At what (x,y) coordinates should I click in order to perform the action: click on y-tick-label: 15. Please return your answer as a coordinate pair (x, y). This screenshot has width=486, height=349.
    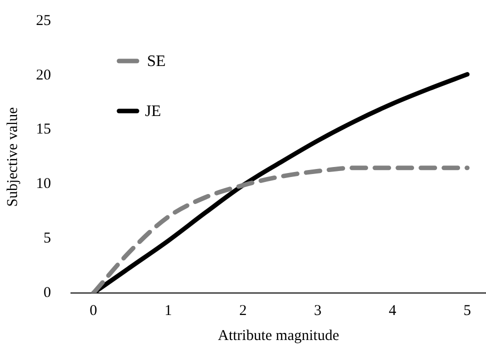
    Looking at the image, I should click on (43, 130).